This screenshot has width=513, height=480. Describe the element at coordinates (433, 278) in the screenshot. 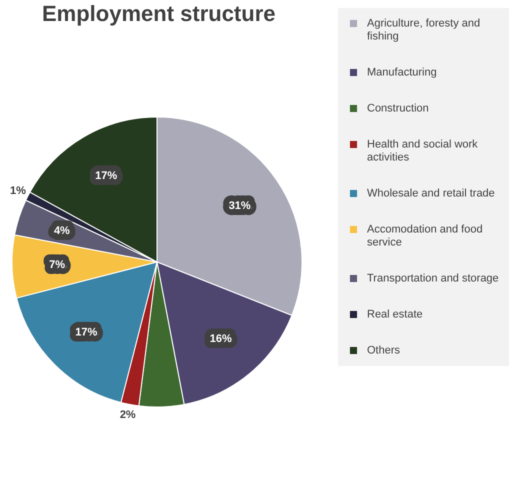

I see `legend-label: Transportation and storage` at that location.